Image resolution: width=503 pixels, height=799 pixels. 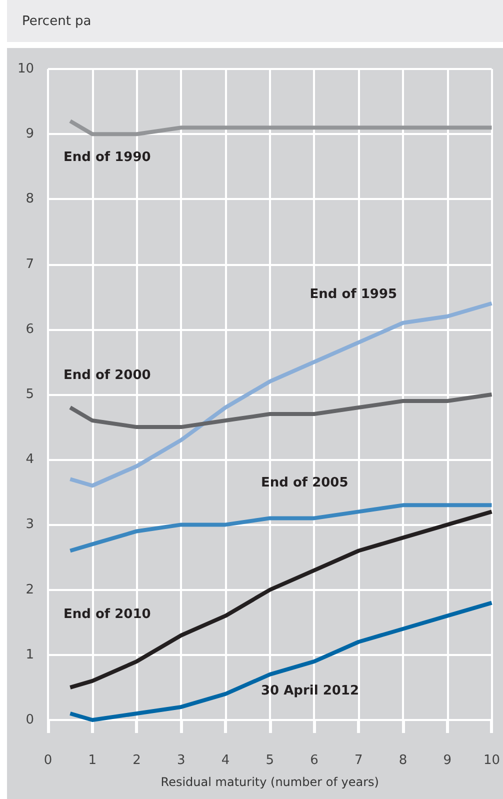 What do you see at coordinates (136, 760) in the screenshot?
I see `x-tick-label: 2` at bounding box center [136, 760].